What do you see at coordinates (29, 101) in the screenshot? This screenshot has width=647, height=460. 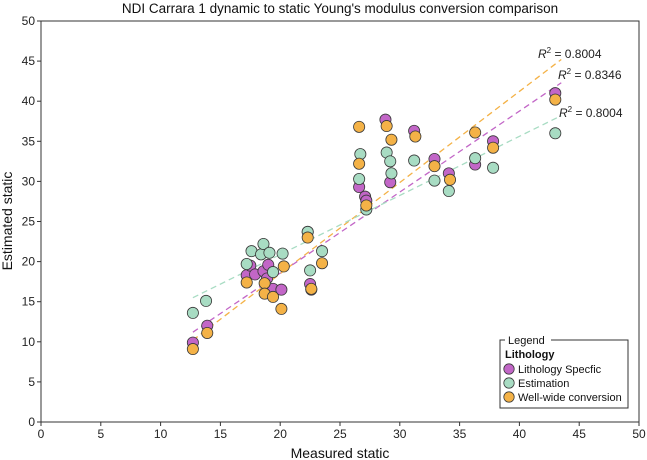 I see `y-tick-label: 40` at bounding box center [29, 101].